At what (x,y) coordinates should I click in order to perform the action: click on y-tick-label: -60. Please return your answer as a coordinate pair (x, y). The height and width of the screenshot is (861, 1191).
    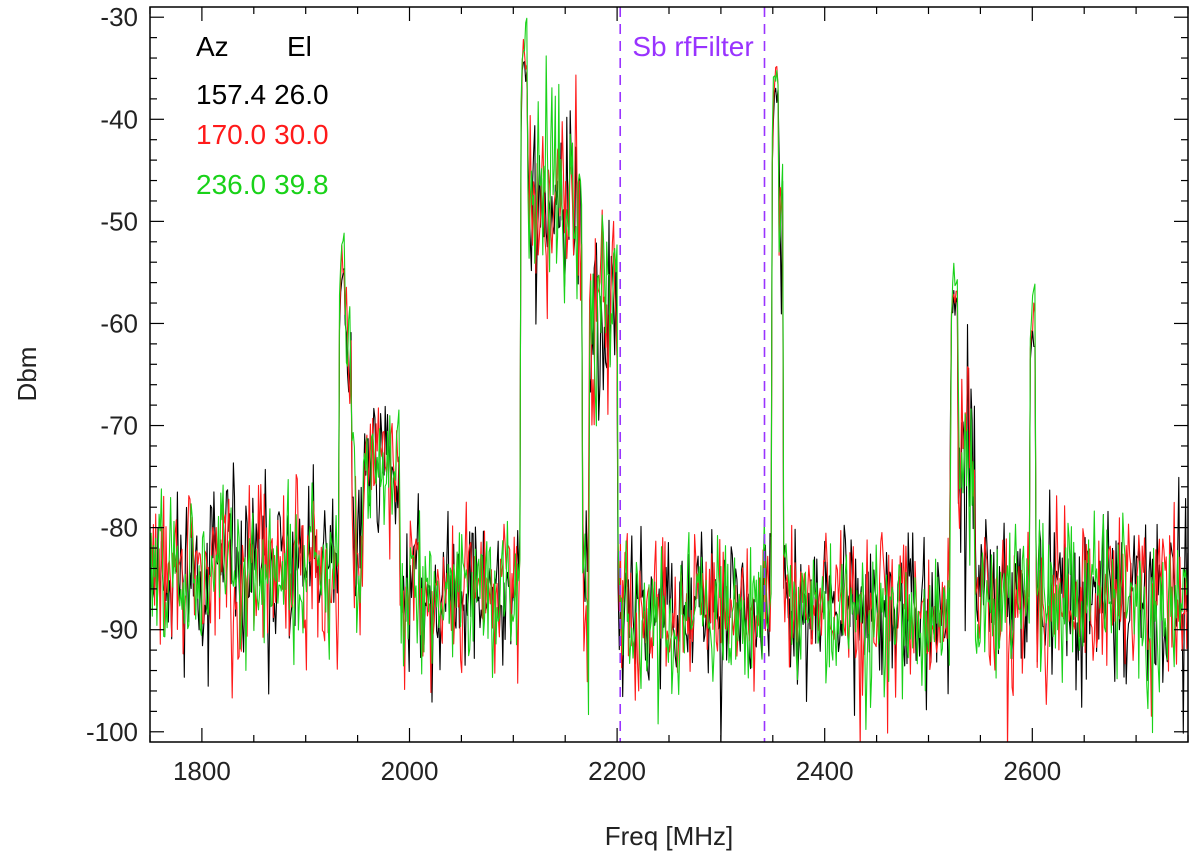
    Looking at the image, I should click on (119, 323).